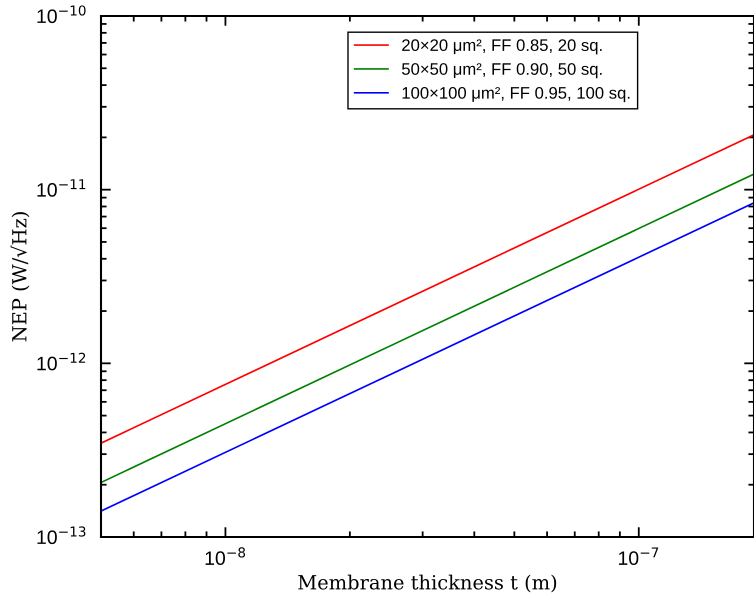 The height and width of the screenshot is (604, 754). I want to click on legend-label: 20×20 μm², FF 0.85, 20 sq., so click(502, 46).